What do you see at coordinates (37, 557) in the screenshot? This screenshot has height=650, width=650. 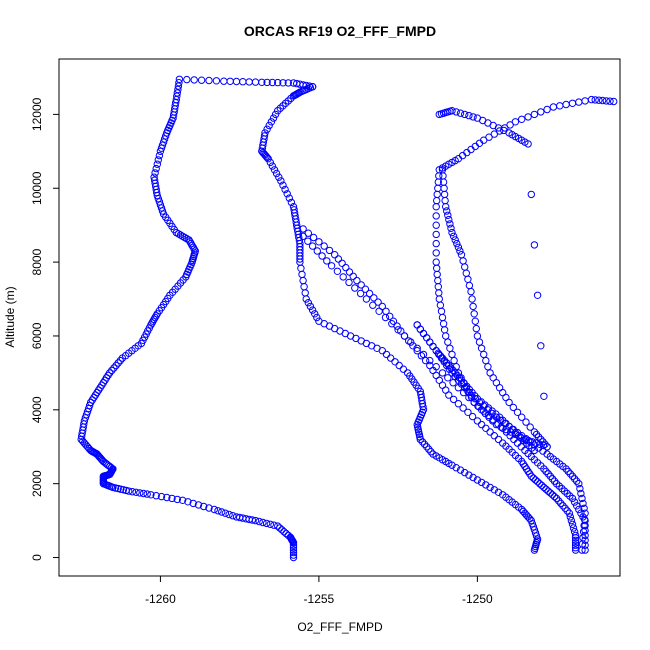 I see `y-tick-label: 0` at bounding box center [37, 557].